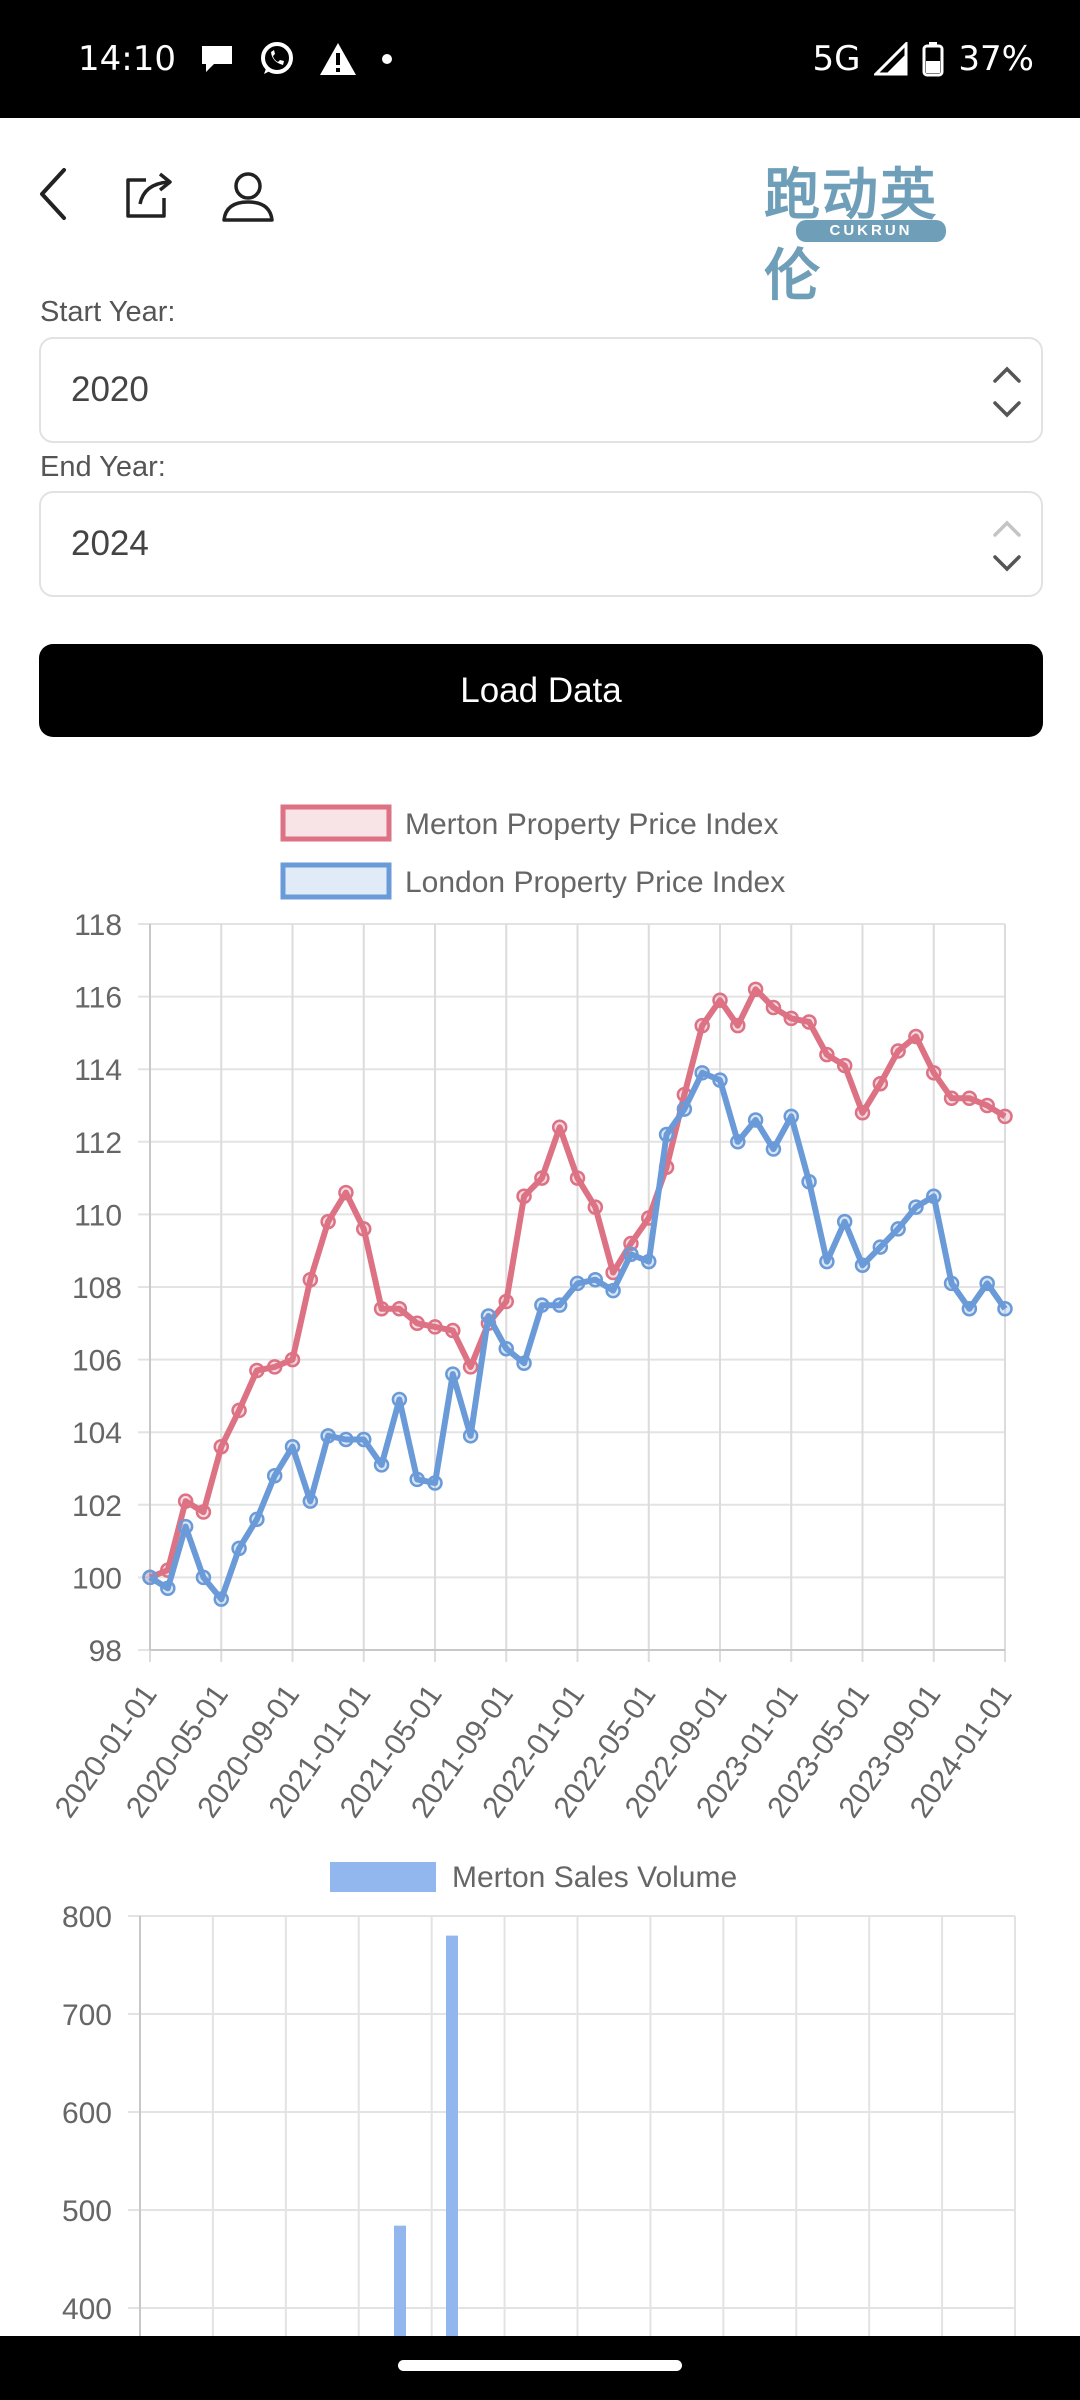 This screenshot has height=2400, width=1080. What do you see at coordinates (105, 1651) in the screenshot?
I see `y-tick-label: 98` at bounding box center [105, 1651].